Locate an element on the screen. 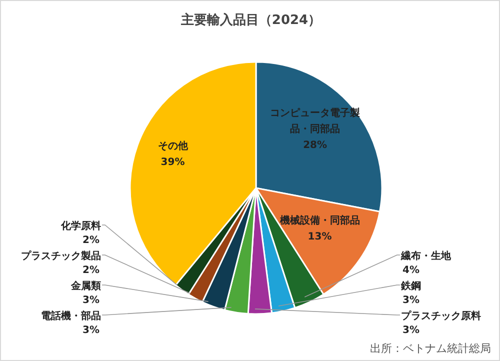 The image size is (500, 361). slice-label: プラスチック製品 is located at coordinates (61, 256).